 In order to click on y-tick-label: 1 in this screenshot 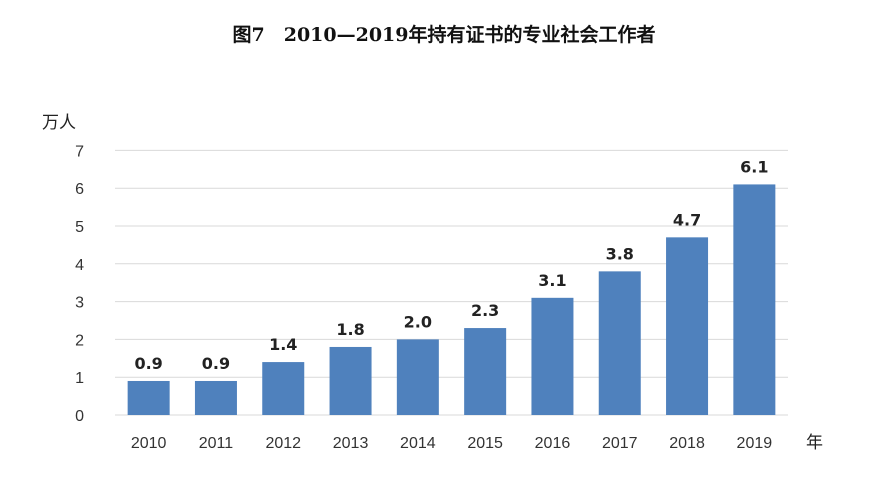, I will do `click(79, 378)`.